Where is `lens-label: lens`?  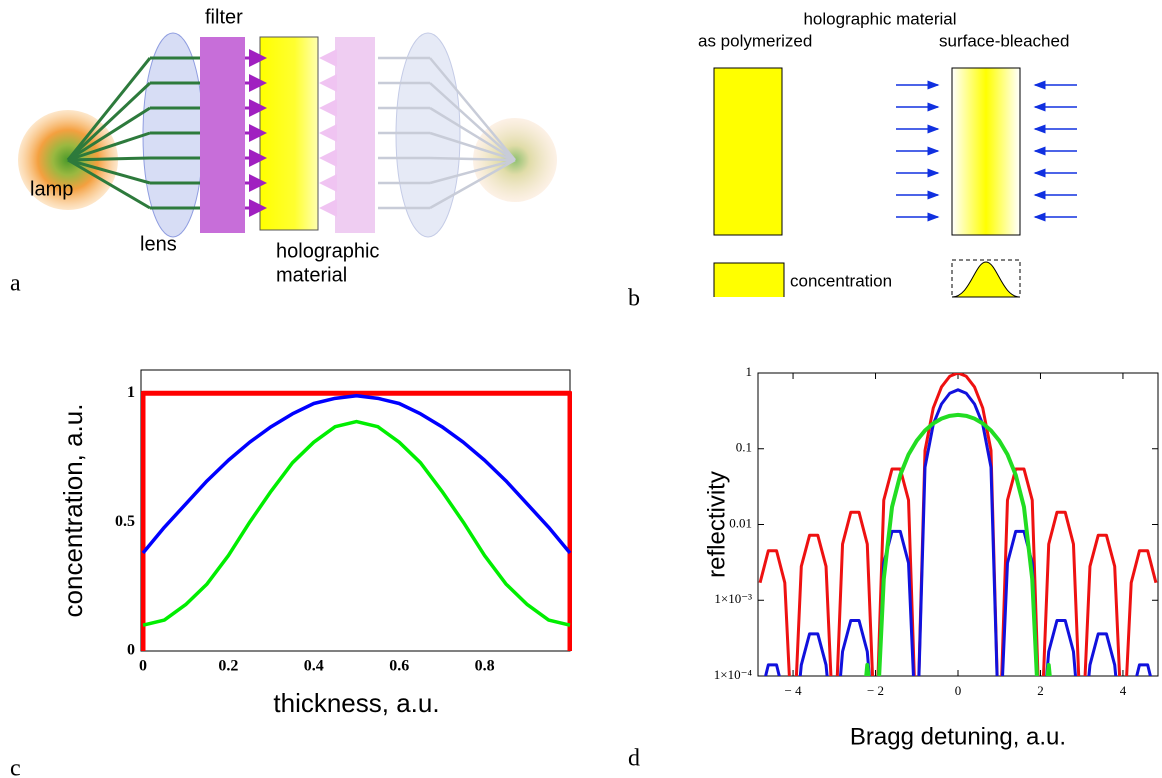
lens-label: lens is located at coordinates (158, 244).